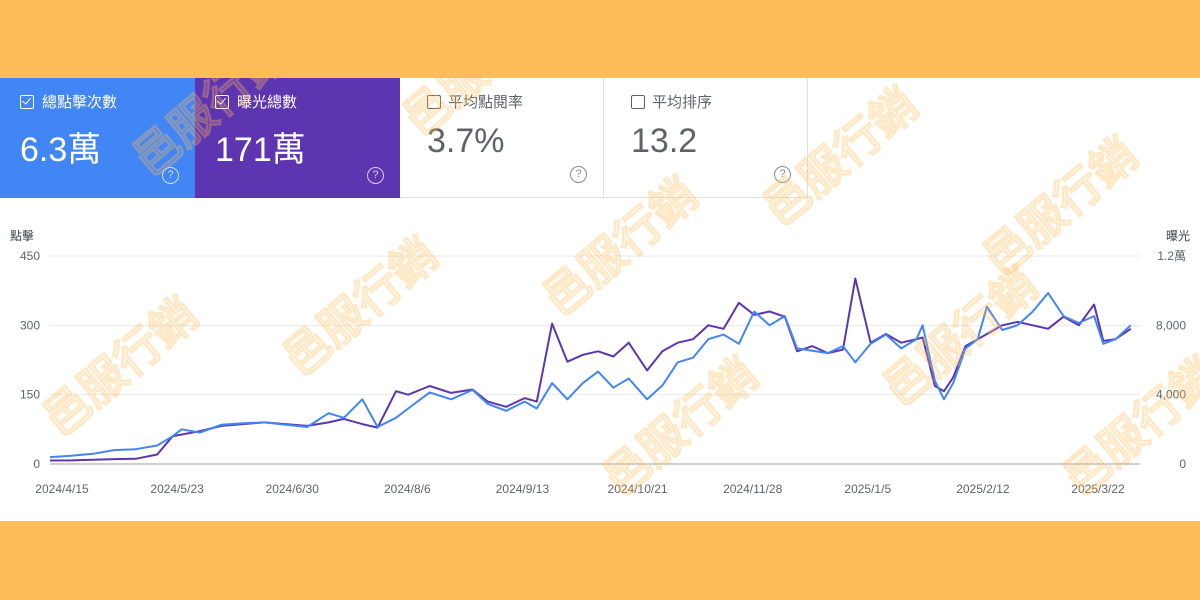 The height and width of the screenshot is (600, 1200). I want to click on y-right-tick-label: 1.2萬, so click(1171, 256).